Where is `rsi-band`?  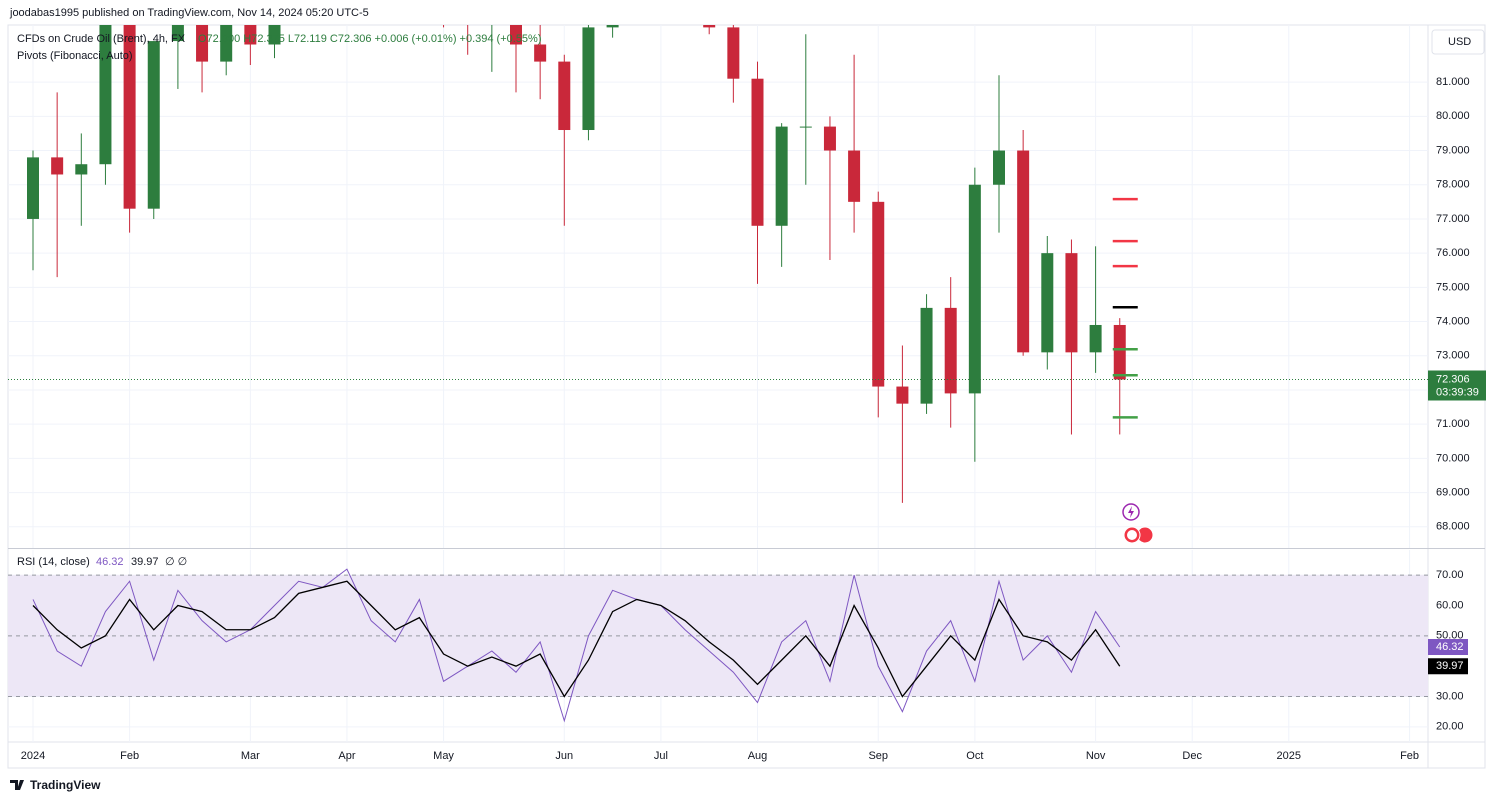 rsi-band is located at coordinates (718, 636).